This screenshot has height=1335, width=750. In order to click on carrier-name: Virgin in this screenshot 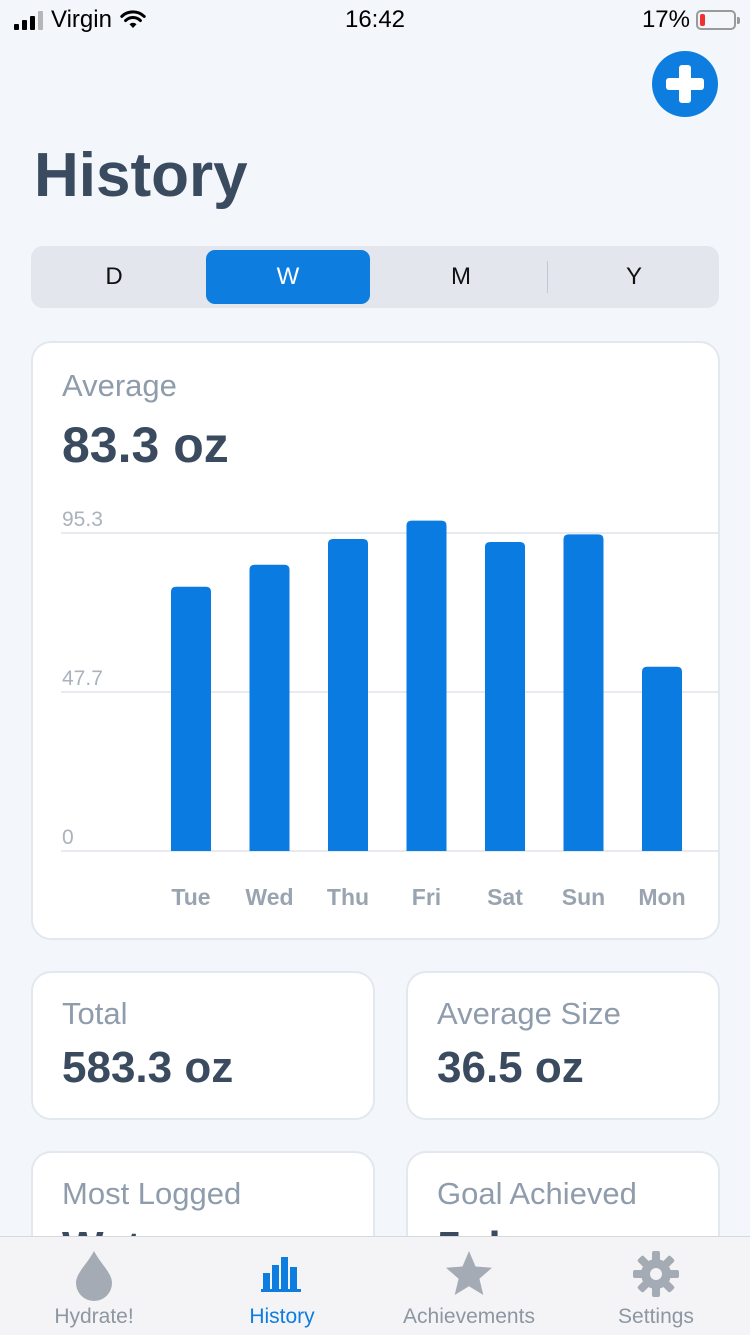, I will do `click(81, 19)`.